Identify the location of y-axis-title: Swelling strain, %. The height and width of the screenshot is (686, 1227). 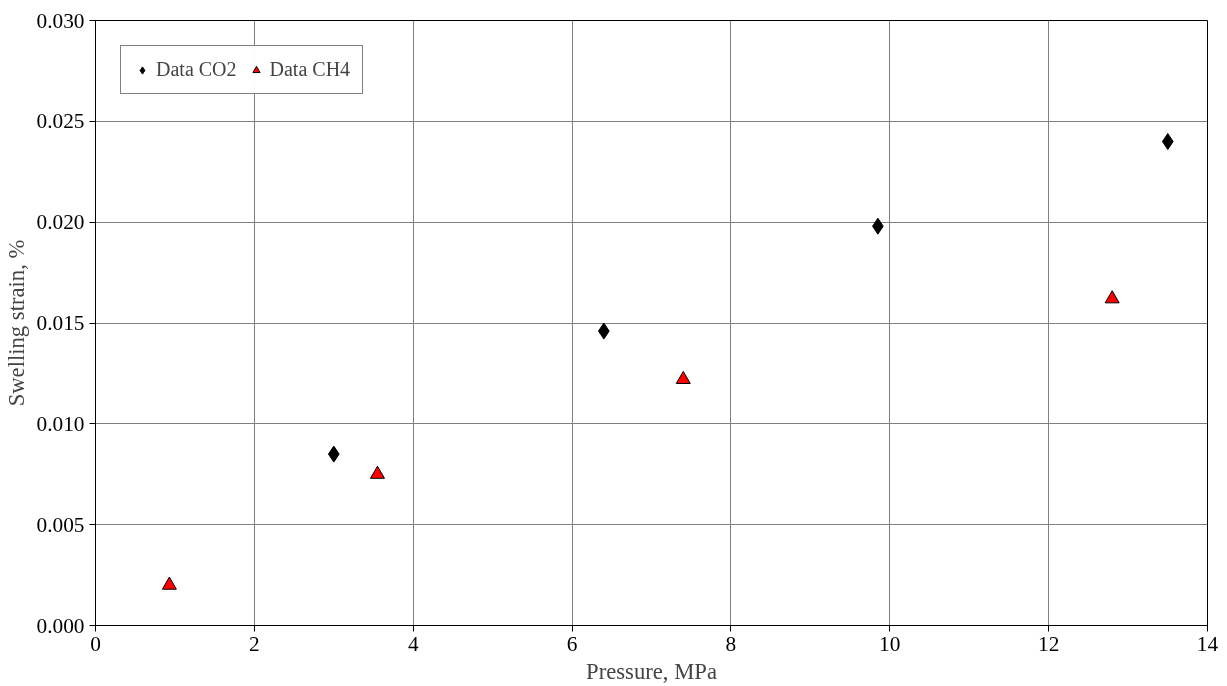
(16, 323).